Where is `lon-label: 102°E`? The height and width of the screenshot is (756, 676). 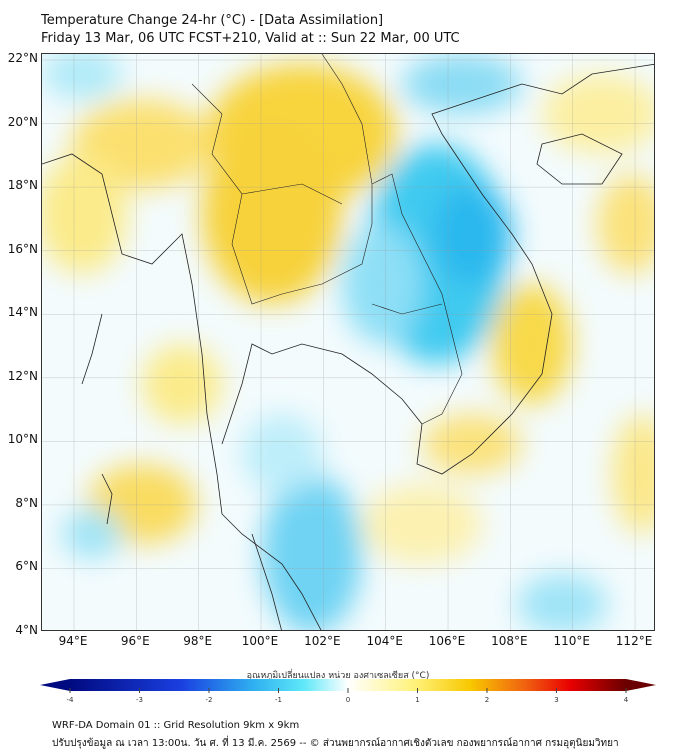 lon-label: 102°E is located at coordinates (322, 641).